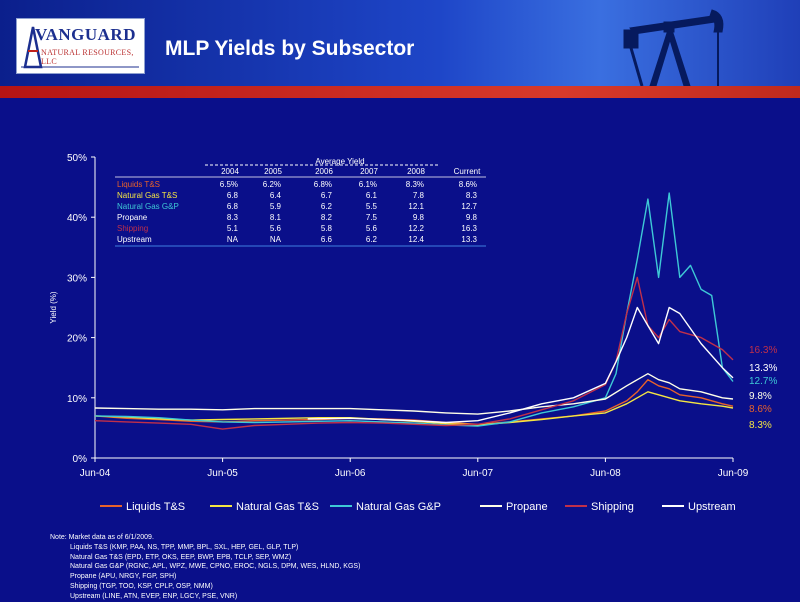 The image size is (800, 602). I want to click on table-row-label: Natural Gas G&P, so click(148, 206).